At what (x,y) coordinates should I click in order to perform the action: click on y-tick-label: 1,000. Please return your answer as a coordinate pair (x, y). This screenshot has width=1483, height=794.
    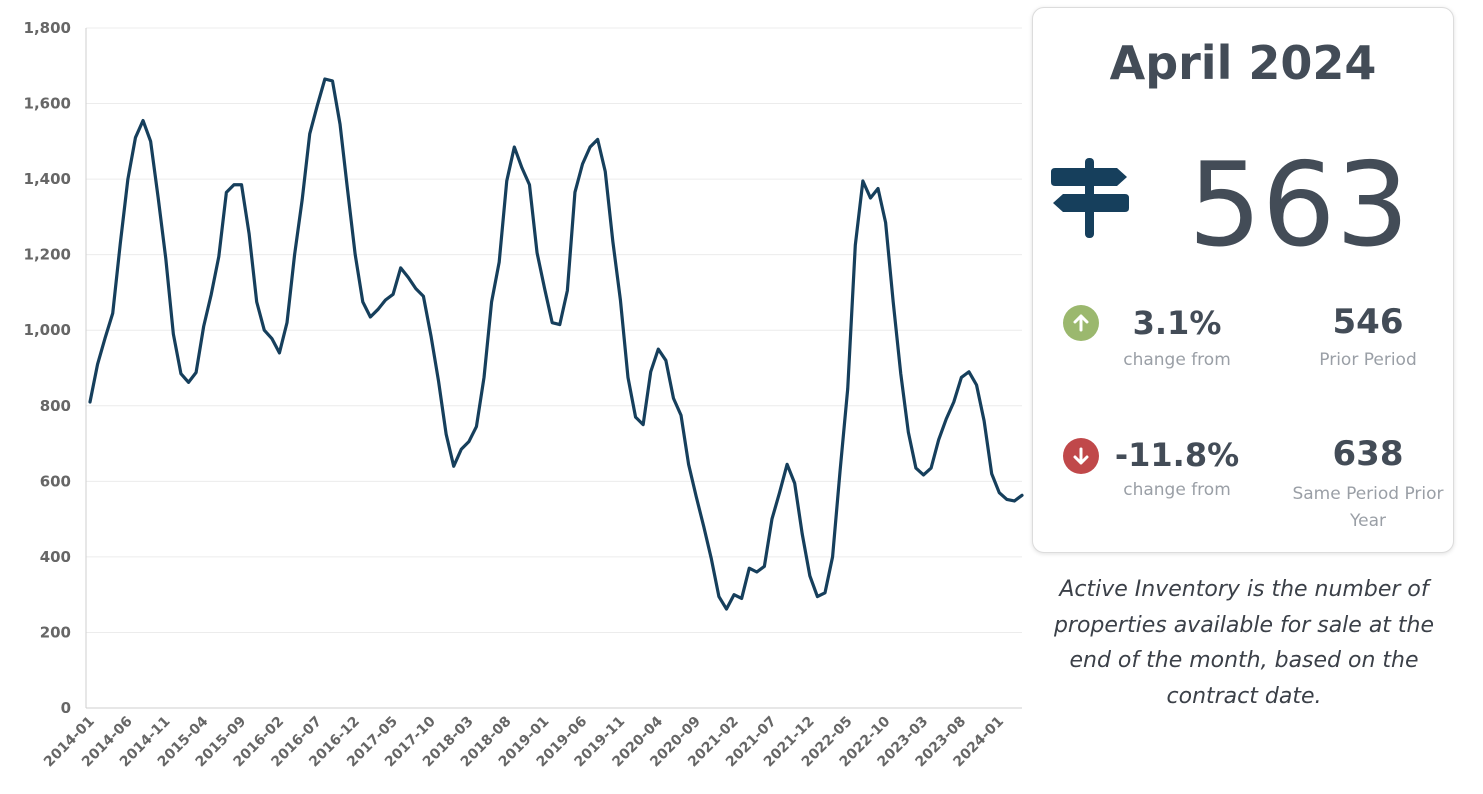
    Looking at the image, I should click on (47, 330).